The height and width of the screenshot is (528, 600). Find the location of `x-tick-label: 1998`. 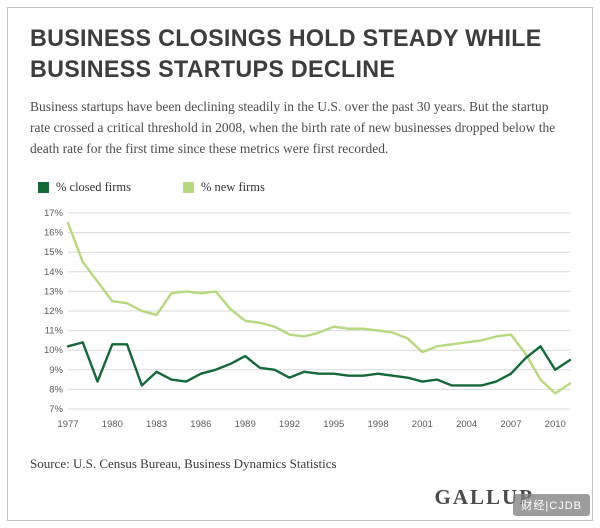

x-tick-label: 1998 is located at coordinates (377, 424).